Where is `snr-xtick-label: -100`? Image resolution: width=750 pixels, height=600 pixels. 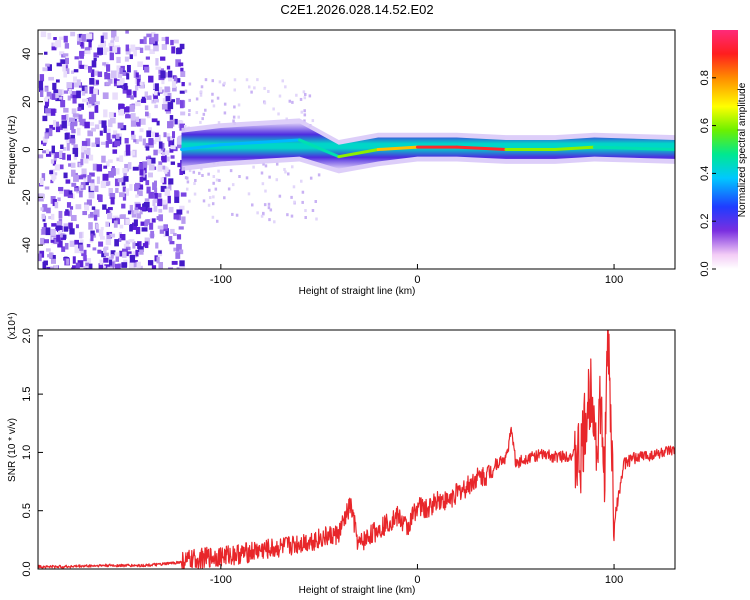 snr-xtick-label: -100 is located at coordinates (221, 580).